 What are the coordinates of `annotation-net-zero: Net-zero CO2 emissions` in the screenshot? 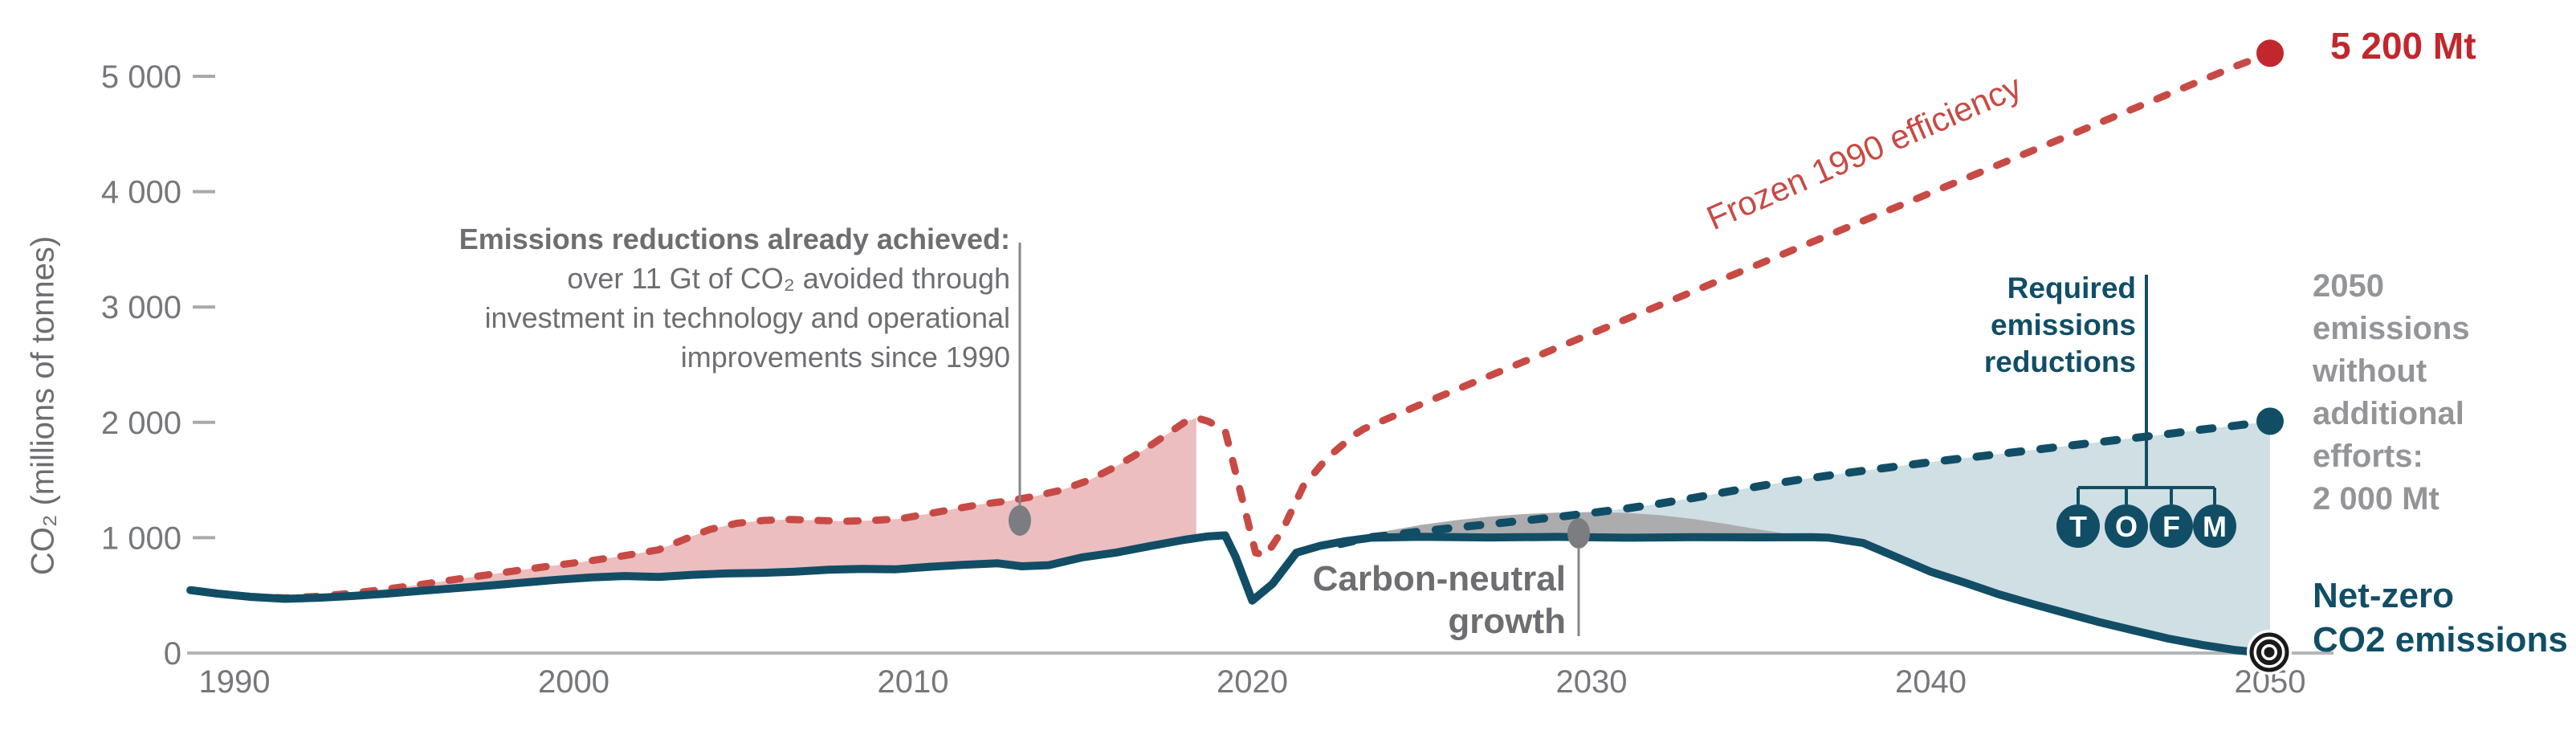 It's located at (2440, 618).